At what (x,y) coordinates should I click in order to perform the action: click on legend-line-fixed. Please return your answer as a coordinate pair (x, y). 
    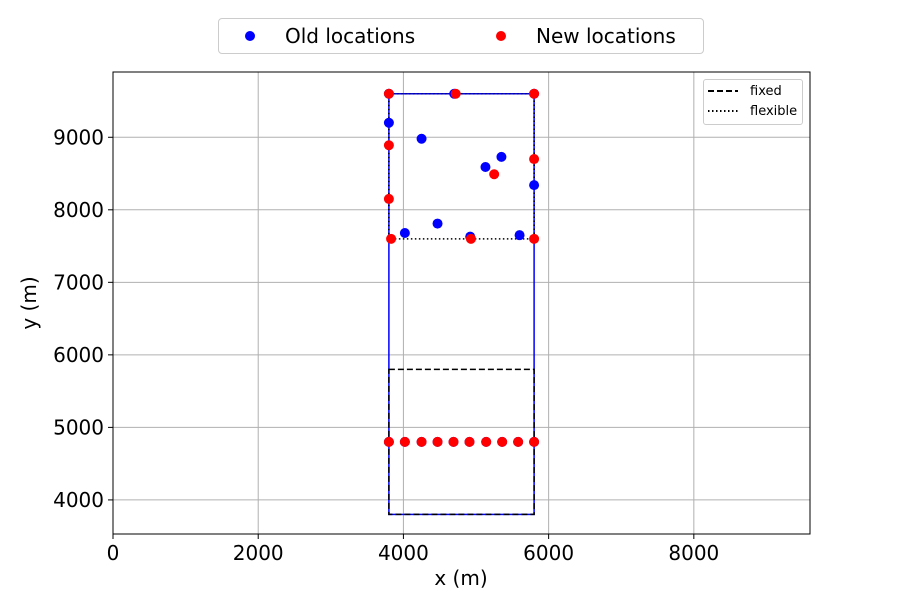
    Looking at the image, I should click on (723, 91).